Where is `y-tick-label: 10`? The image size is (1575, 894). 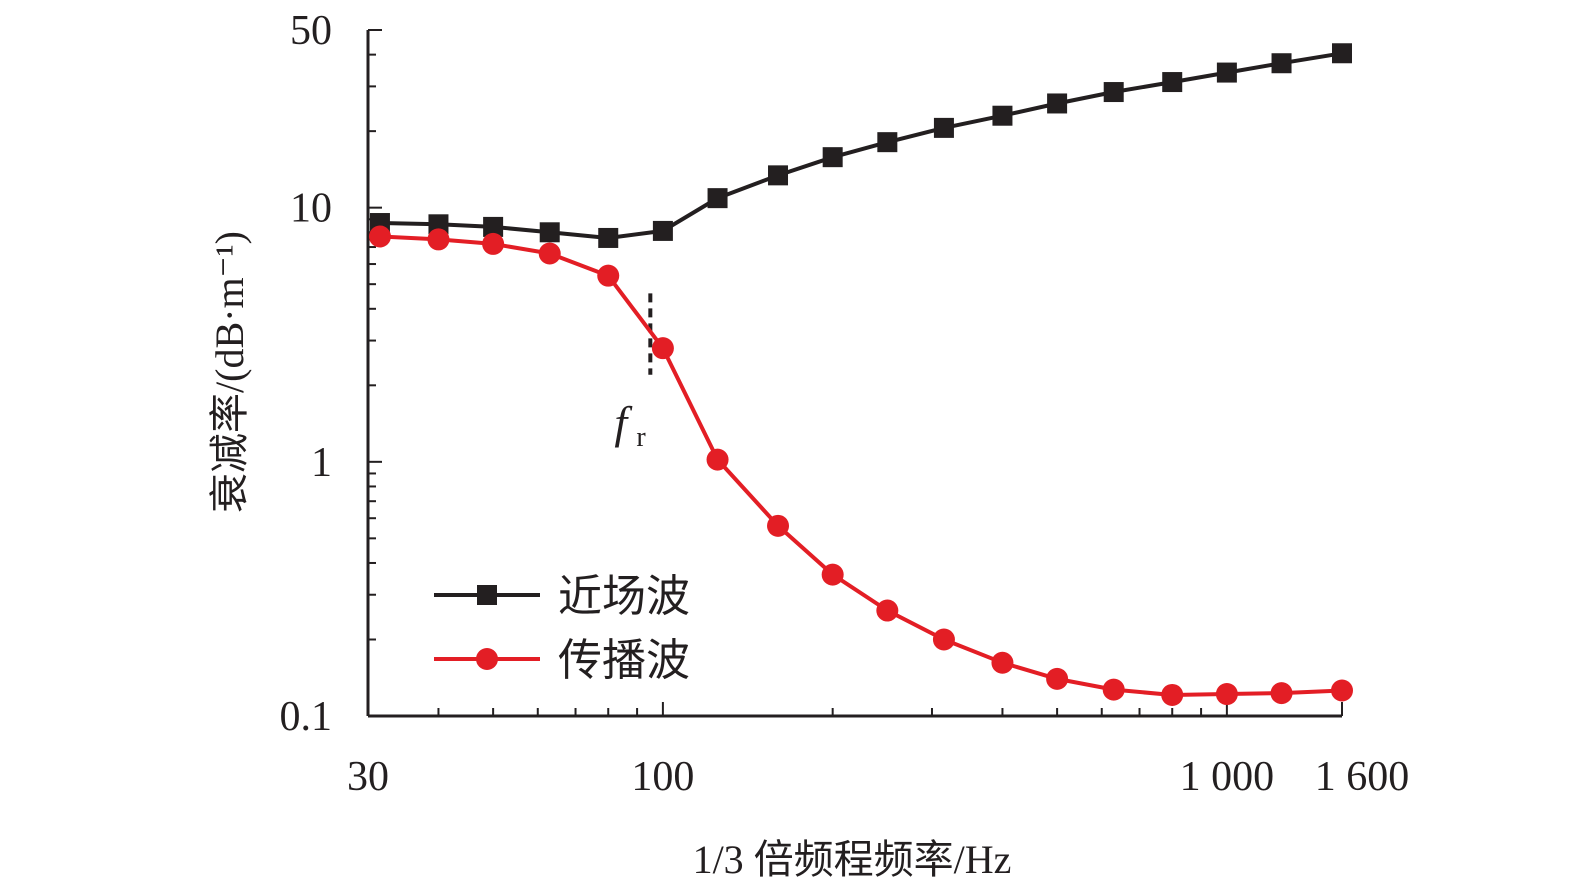 y-tick-label: 10 is located at coordinates (311, 209).